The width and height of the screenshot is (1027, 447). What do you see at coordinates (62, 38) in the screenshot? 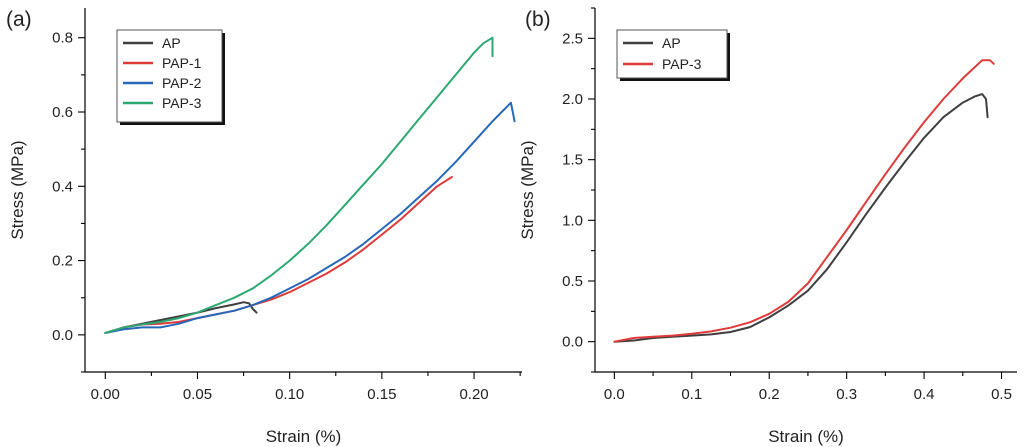
I see `y-tick-label: 0.8` at bounding box center [62, 38].